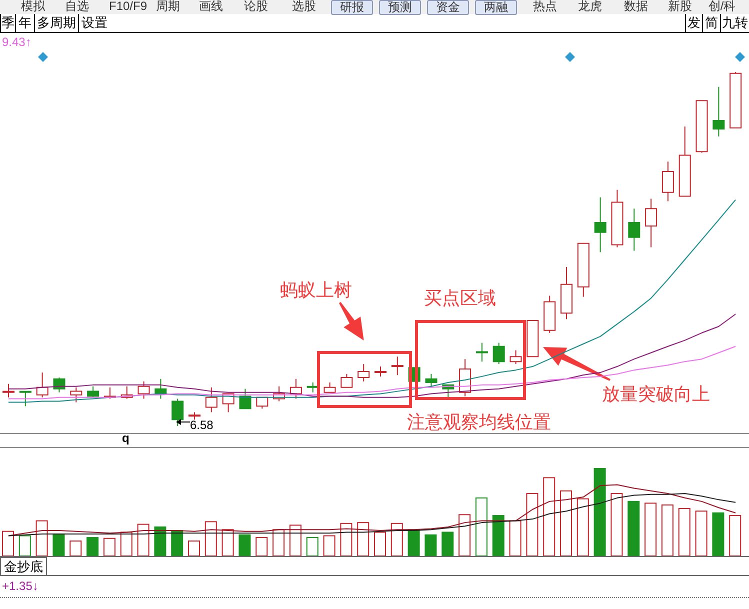  What do you see at coordinates (722, 6) in the screenshot?
I see `text: 创/科` at bounding box center [722, 6].